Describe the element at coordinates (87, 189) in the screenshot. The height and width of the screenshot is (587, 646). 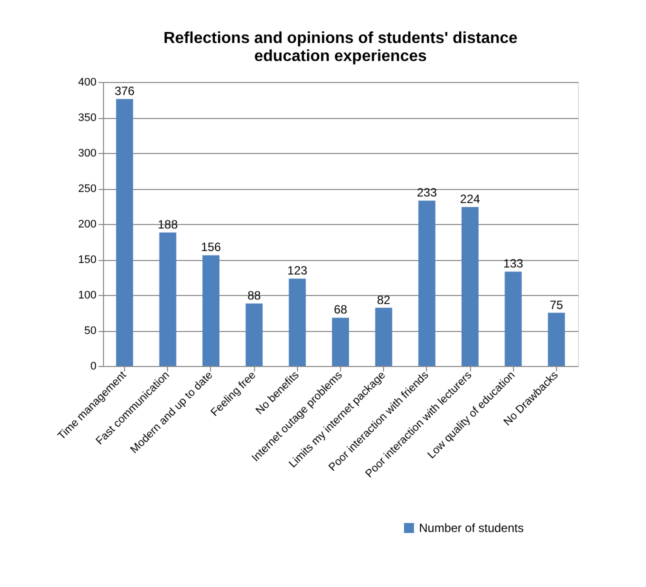
I see `y-tick-label: 250` at that location.